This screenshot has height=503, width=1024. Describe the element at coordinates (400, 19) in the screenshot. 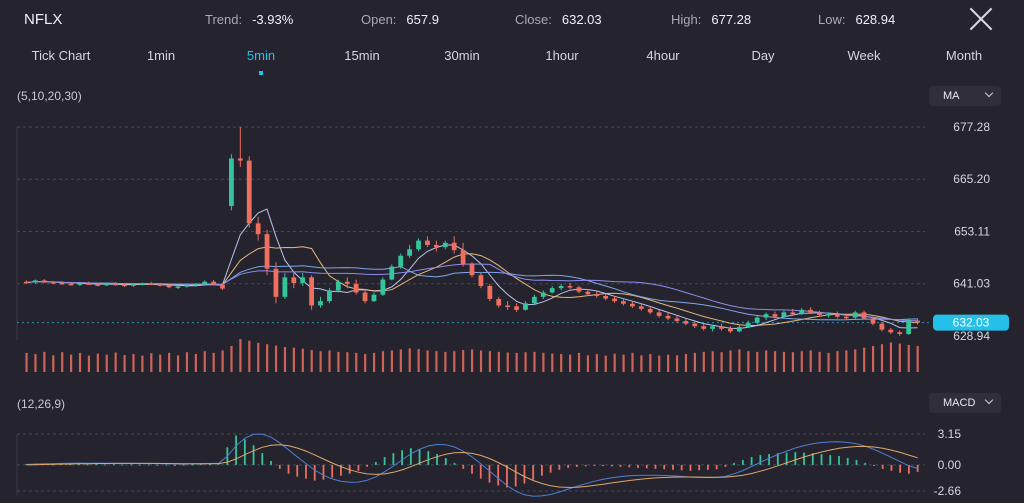

I see `open-stat: Open: 657.9` at that location.